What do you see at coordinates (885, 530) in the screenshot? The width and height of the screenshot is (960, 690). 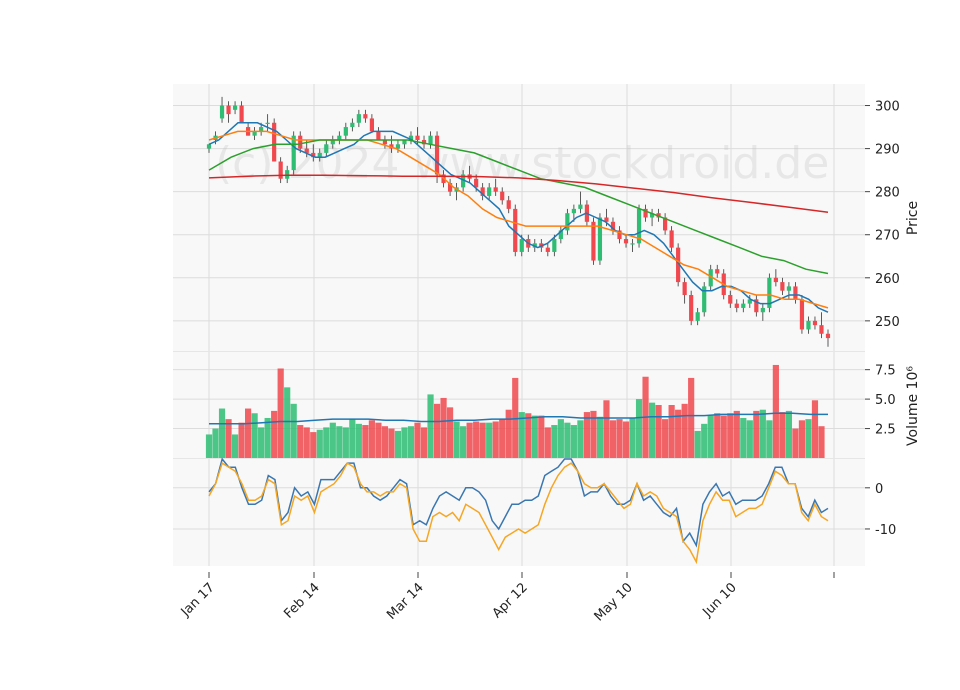 I see `y-tick-label: -10` at bounding box center [885, 530].